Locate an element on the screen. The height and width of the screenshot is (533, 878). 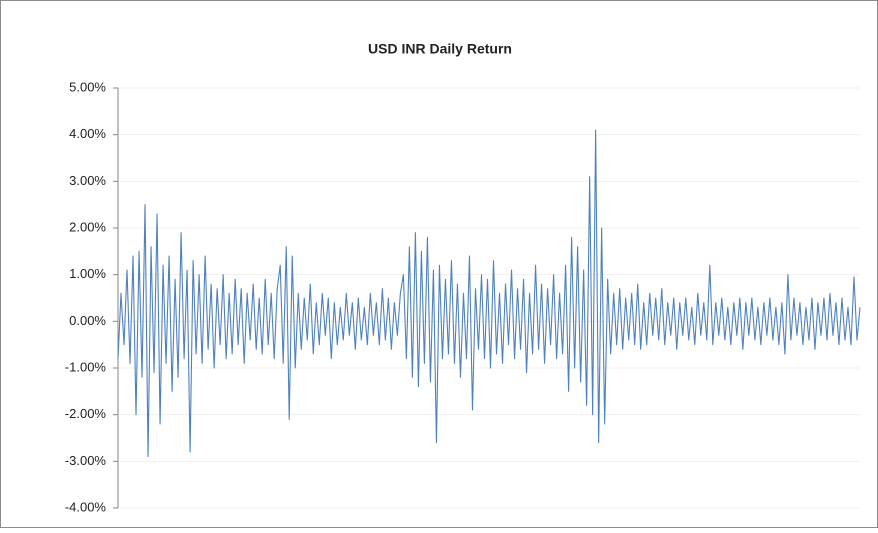
y-tick-label: 3.00% is located at coordinates (87, 180).